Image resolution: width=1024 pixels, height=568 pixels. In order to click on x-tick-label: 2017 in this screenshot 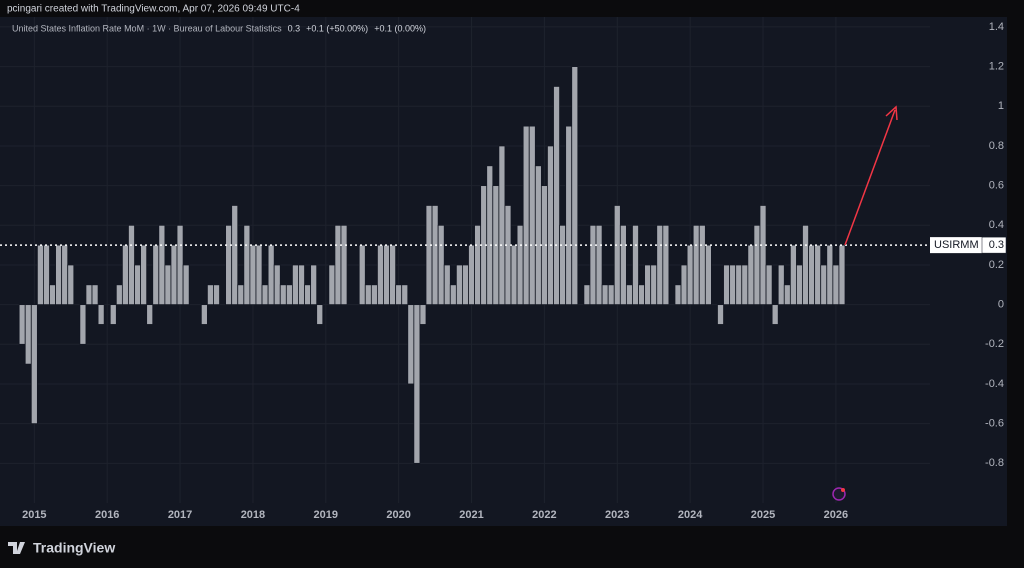, I will do `click(180, 515)`.